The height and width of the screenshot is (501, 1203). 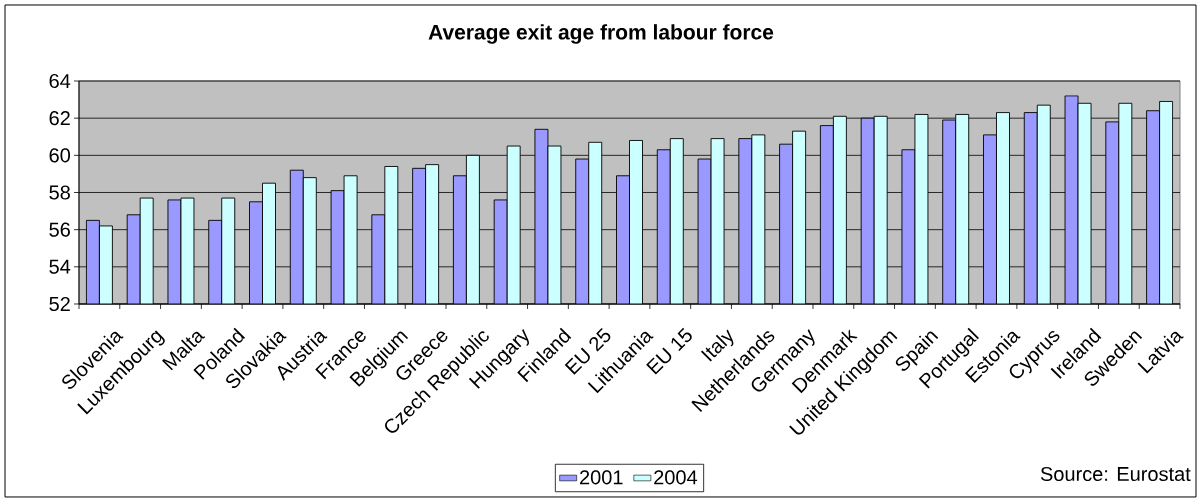 I want to click on legend-label: 2004, so click(x=676, y=477).